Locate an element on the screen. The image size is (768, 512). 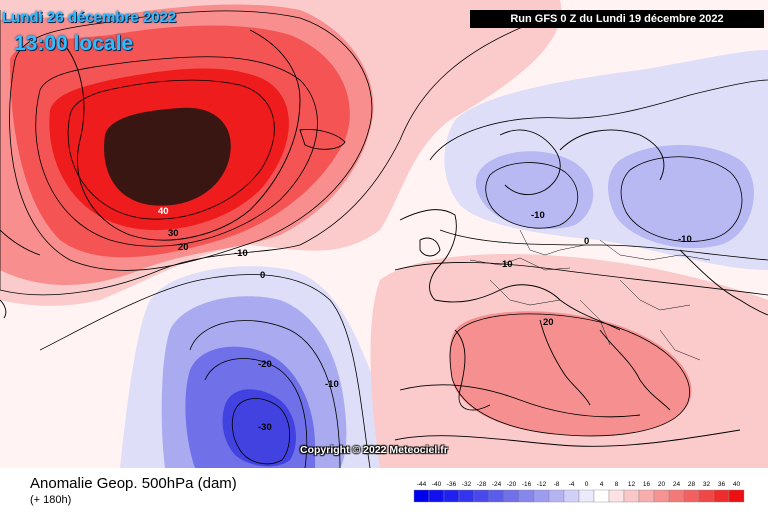
contour-20-med is located at coordinates (569, 375).